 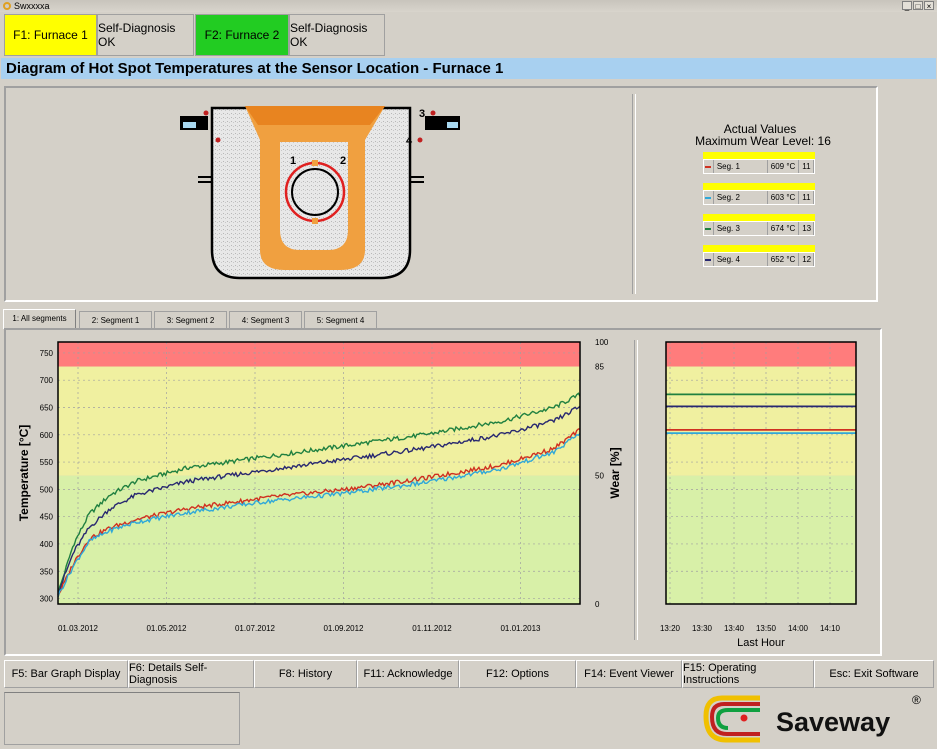 I want to click on x-tick-label: 13:20, so click(x=670, y=628).